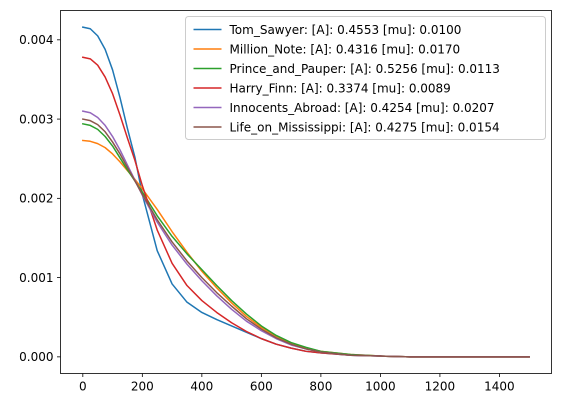 Image resolution: width=565 pixels, height=413 pixels. I want to click on y-tick-label: 0.002, so click(36, 199).